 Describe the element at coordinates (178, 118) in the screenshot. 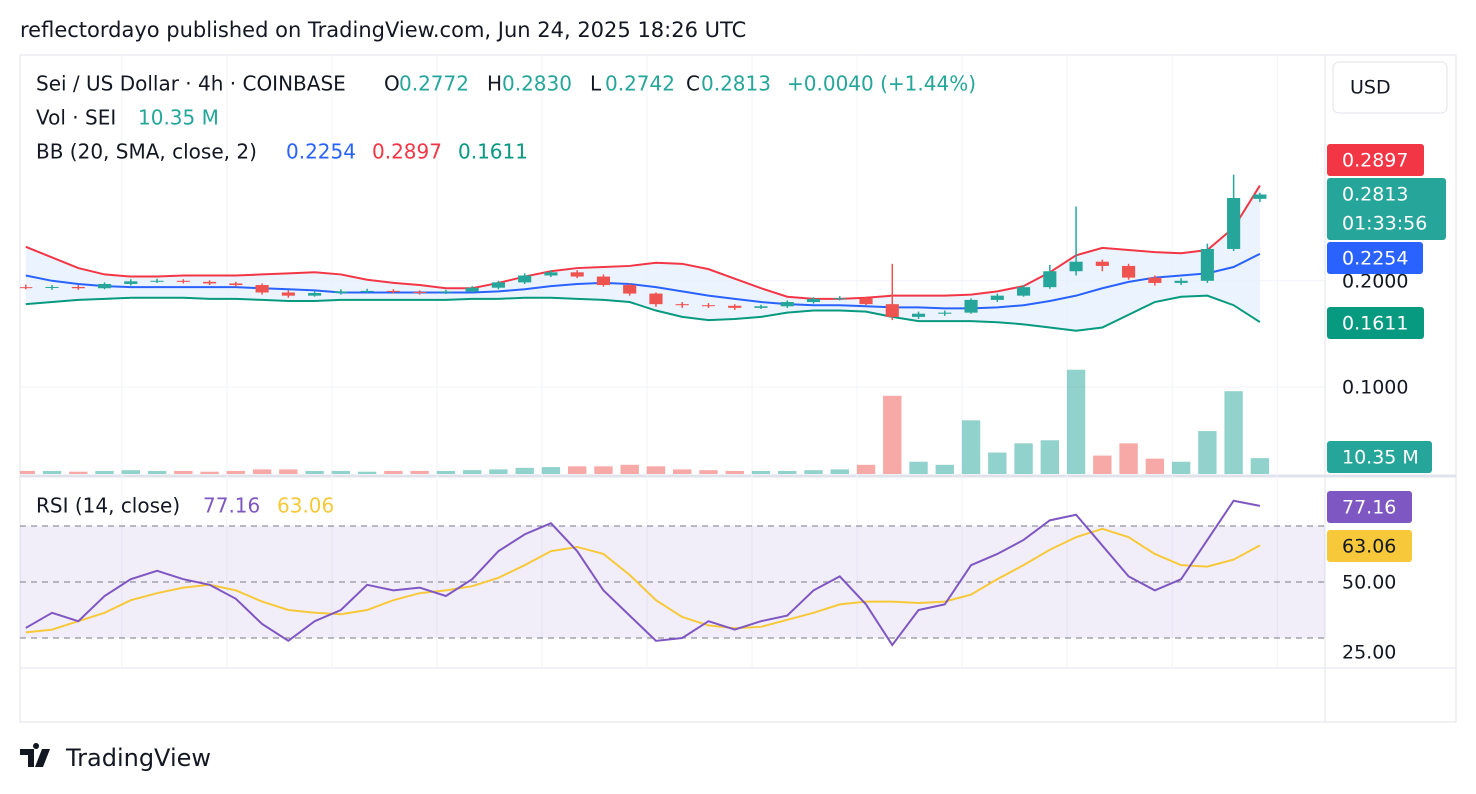

I see `volume-legend-value: 10.35 M` at that location.